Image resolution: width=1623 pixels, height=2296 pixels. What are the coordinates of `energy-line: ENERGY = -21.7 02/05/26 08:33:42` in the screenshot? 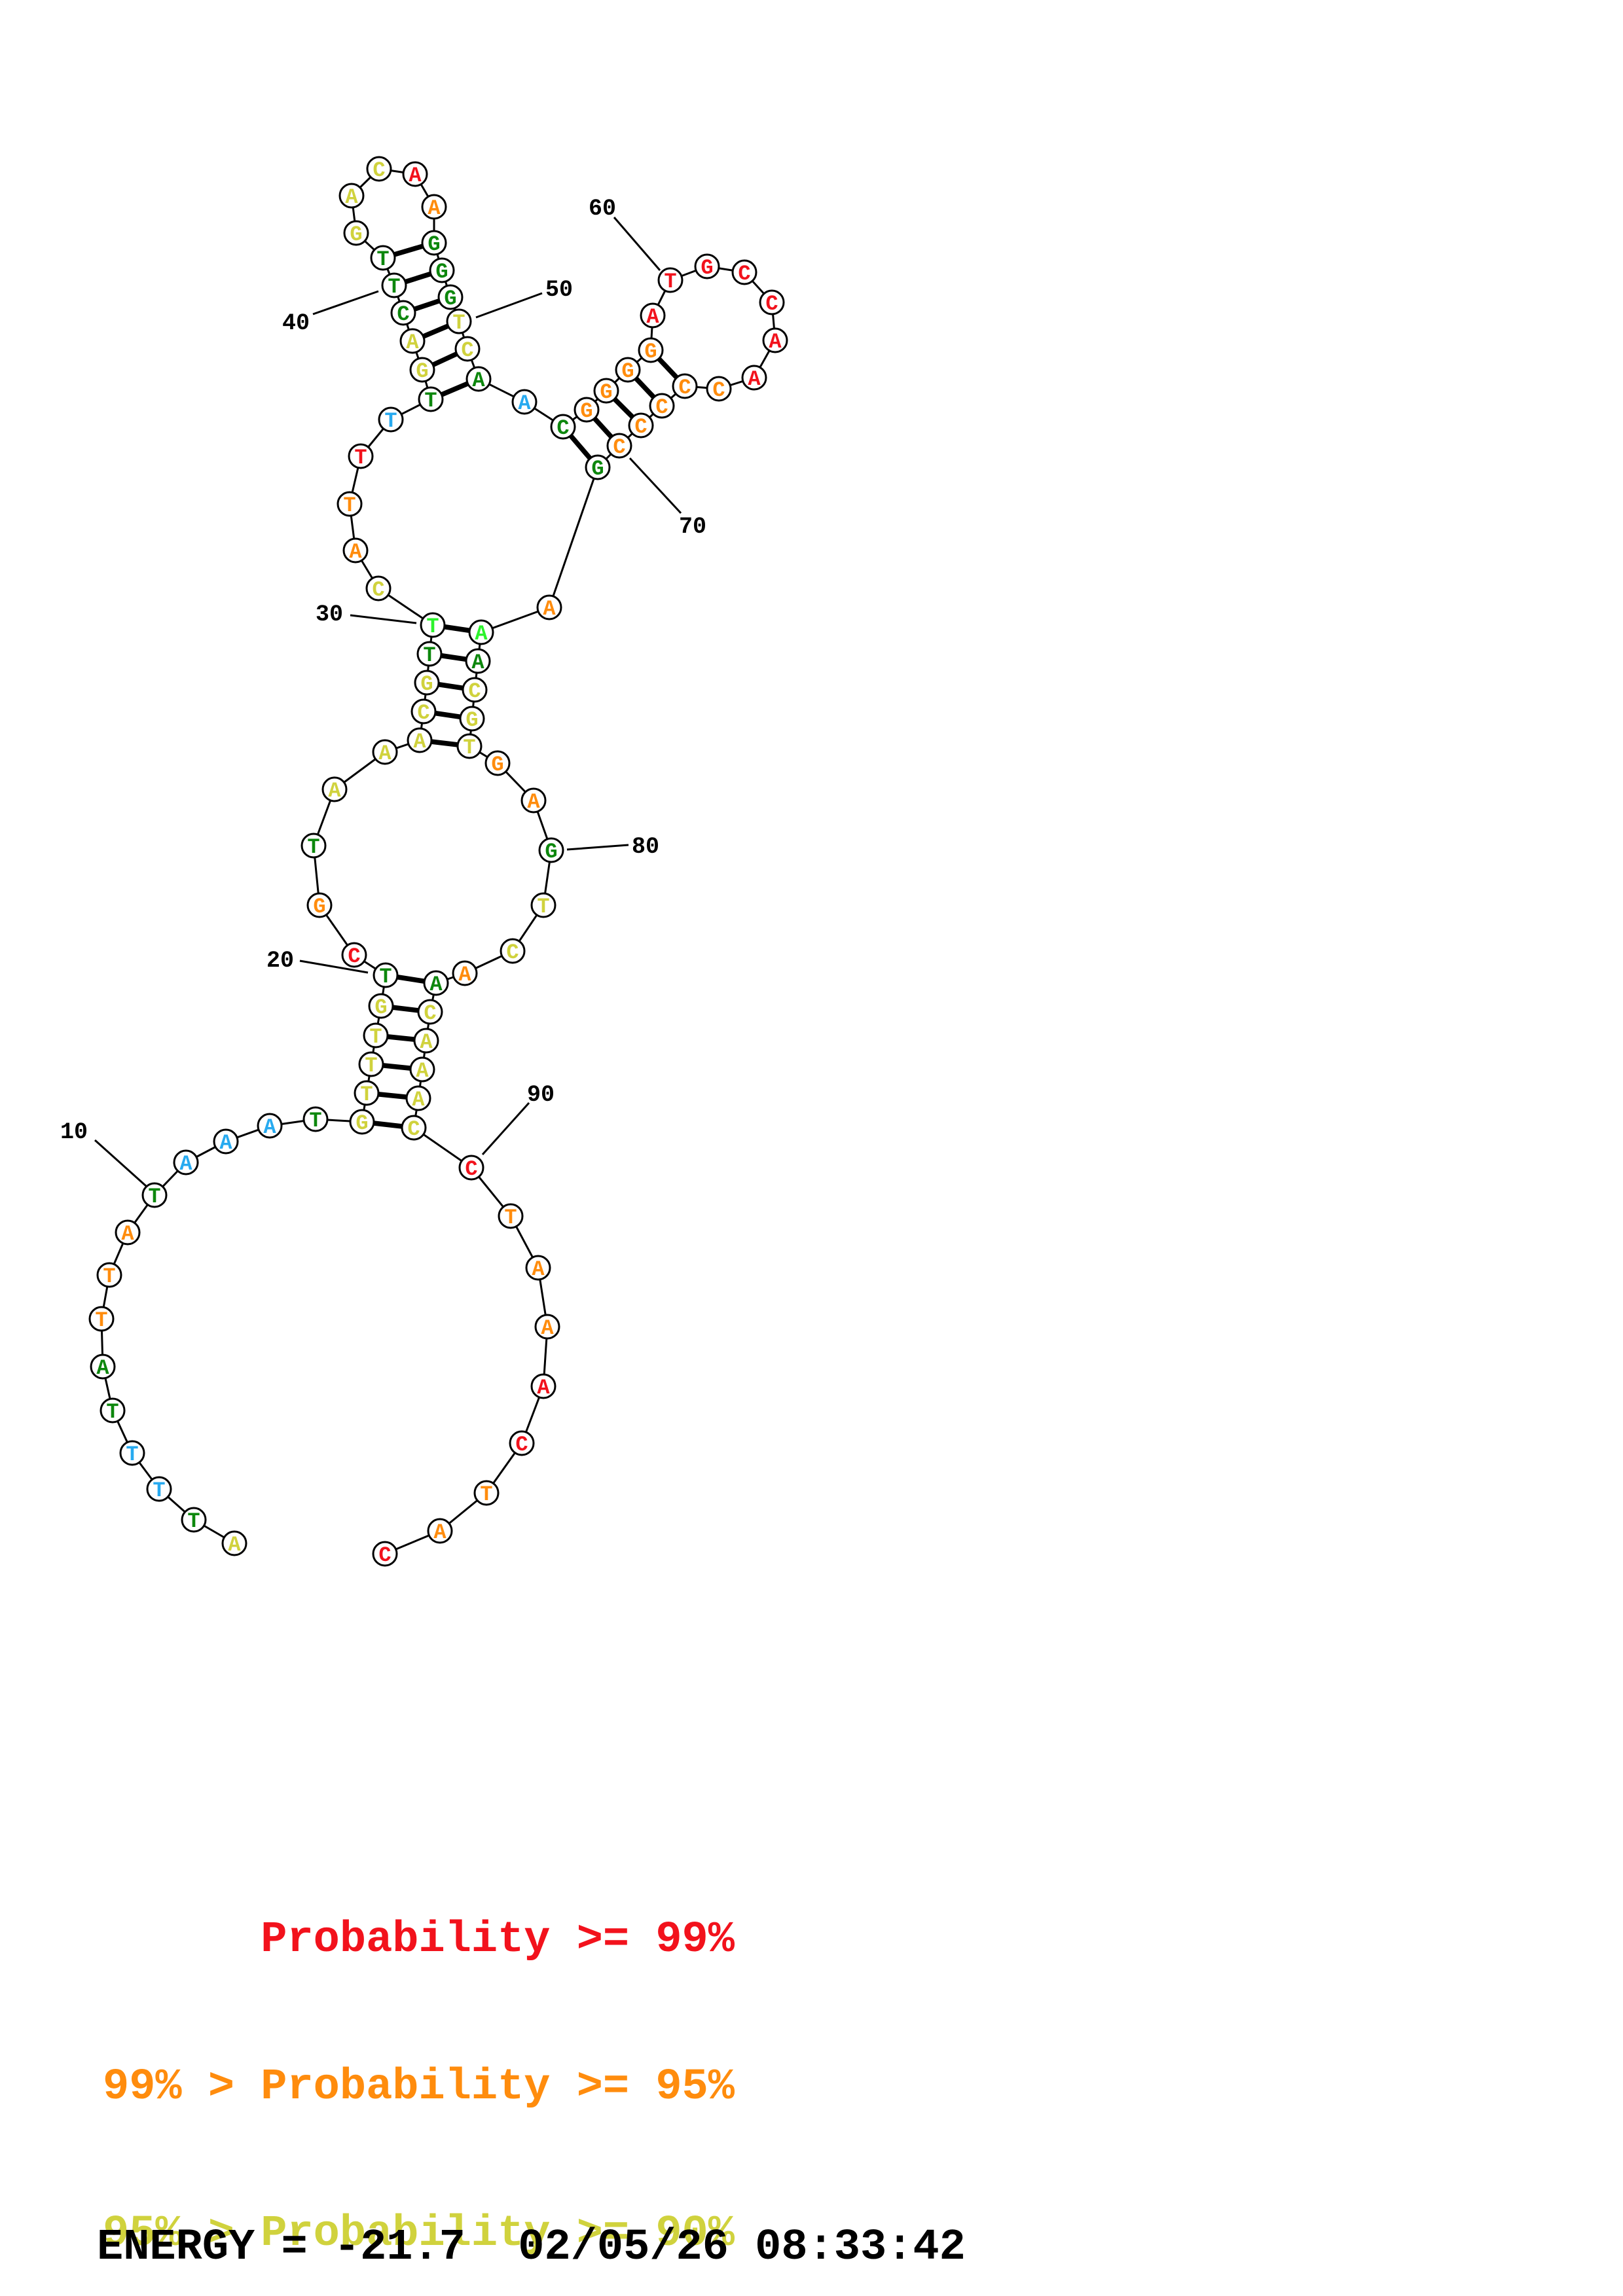 It's located at (531, 2247).